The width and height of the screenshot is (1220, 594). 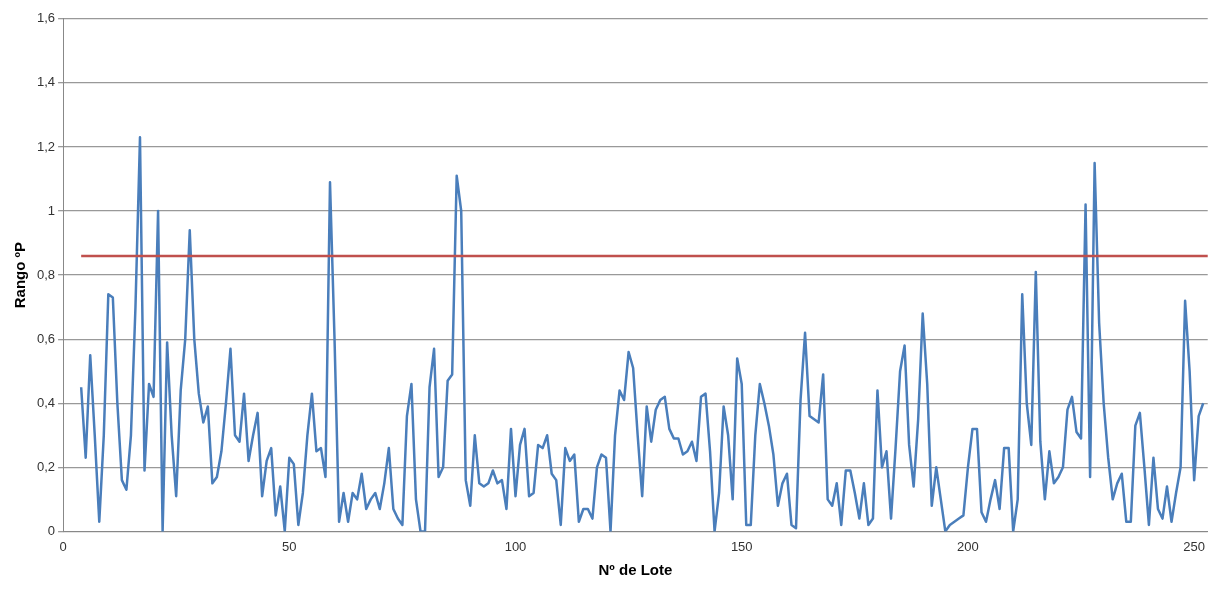 I want to click on y-tick-label: 1,6, so click(x=46, y=18).